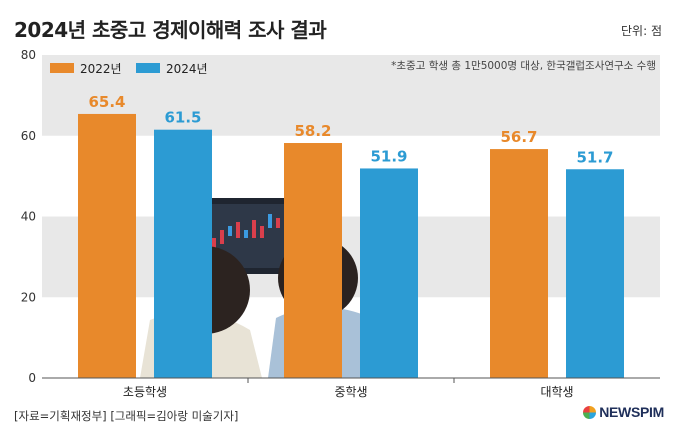 The height and width of the screenshot is (442, 680). Describe the element at coordinates (145, 392) in the screenshot. I see `x-tick-label: 초등학생` at that location.